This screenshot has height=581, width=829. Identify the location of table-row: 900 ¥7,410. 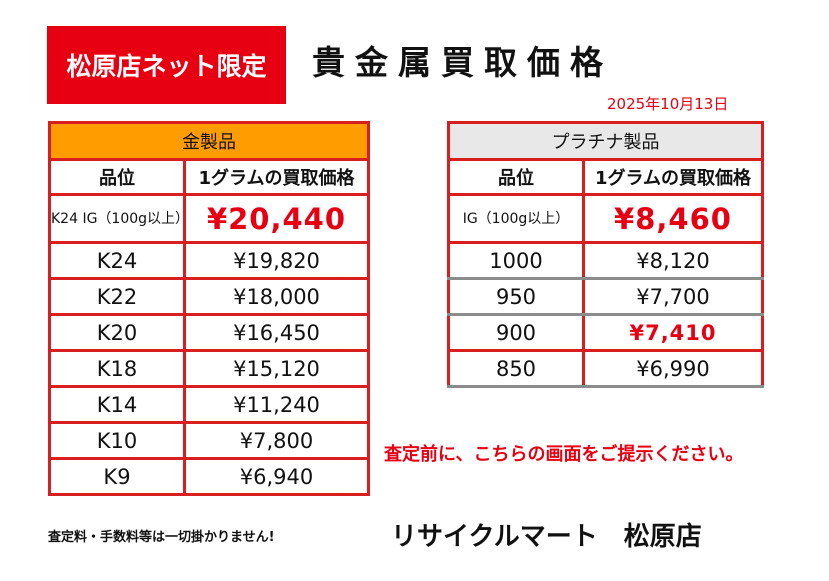
(605, 332).